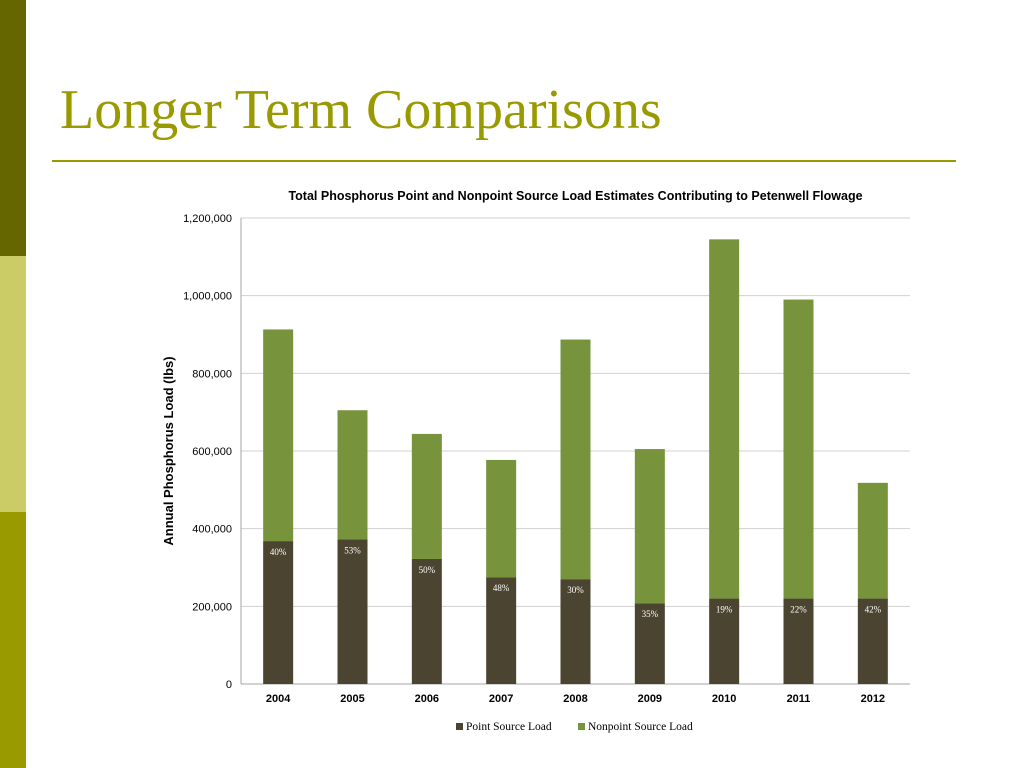  Describe the element at coordinates (575, 590) in the screenshot. I see `percent-label: 30%` at that location.